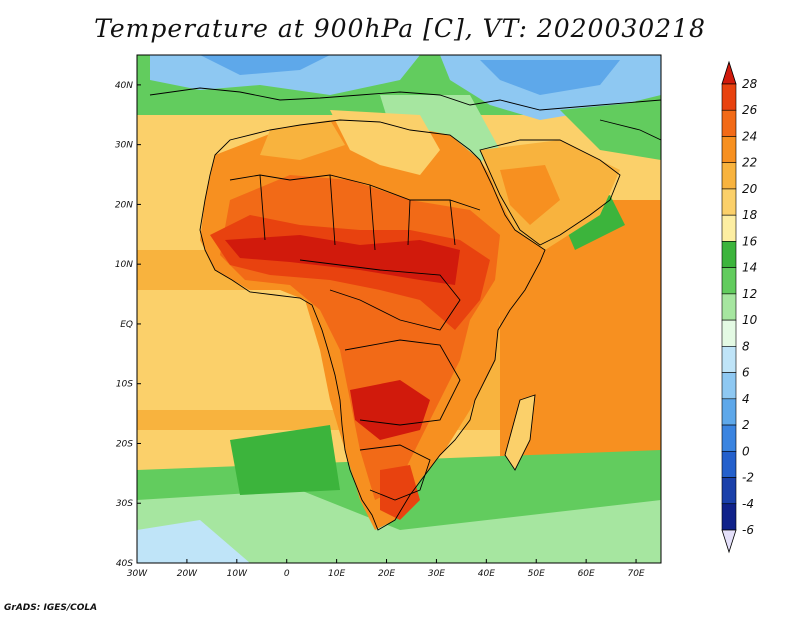 The image size is (800, 618). What do you see at coordinates (729, 72) in the screenshot?
I see `colorbar-max-arrow` at bounding box center [729, 72].